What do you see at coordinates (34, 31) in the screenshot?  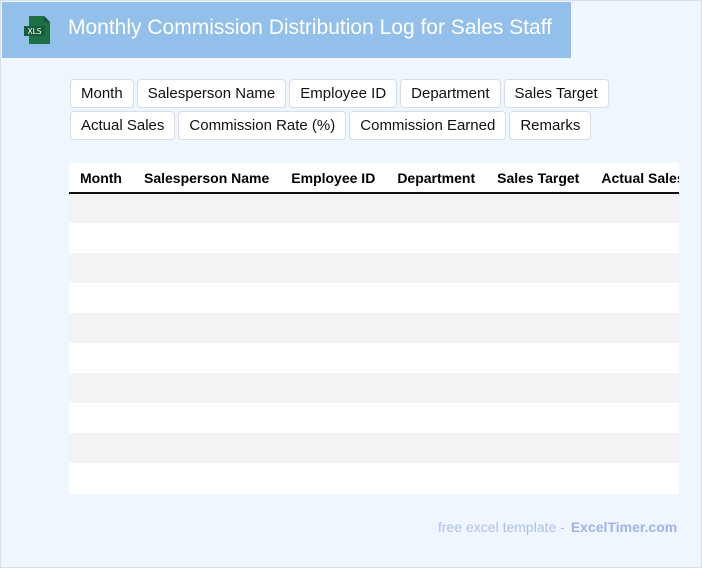 I see `svg-text: XLS` at bounding box center [34, 31].